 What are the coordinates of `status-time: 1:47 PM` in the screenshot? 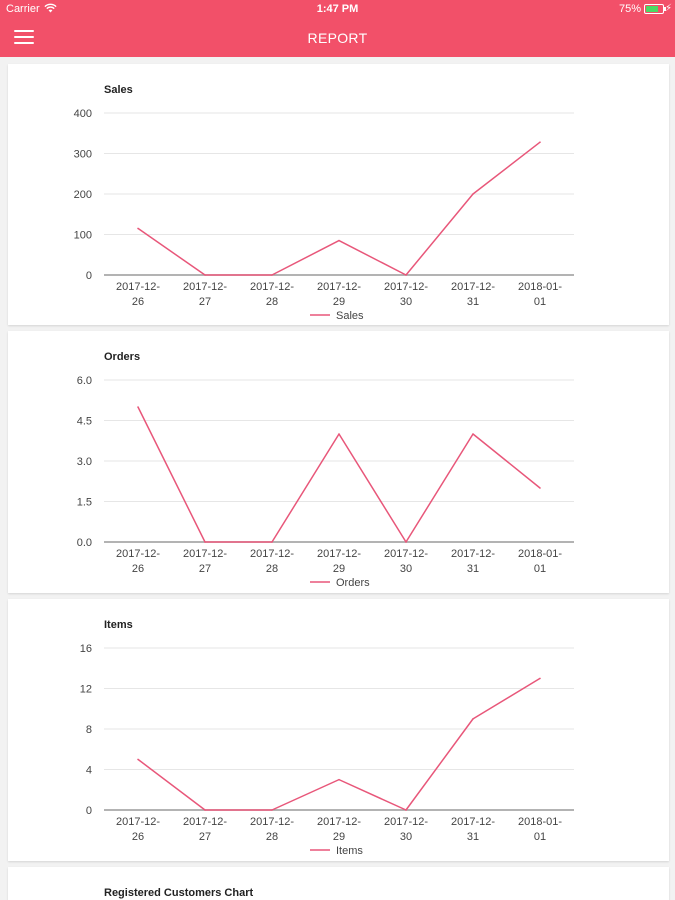 It's located at (337, 9).